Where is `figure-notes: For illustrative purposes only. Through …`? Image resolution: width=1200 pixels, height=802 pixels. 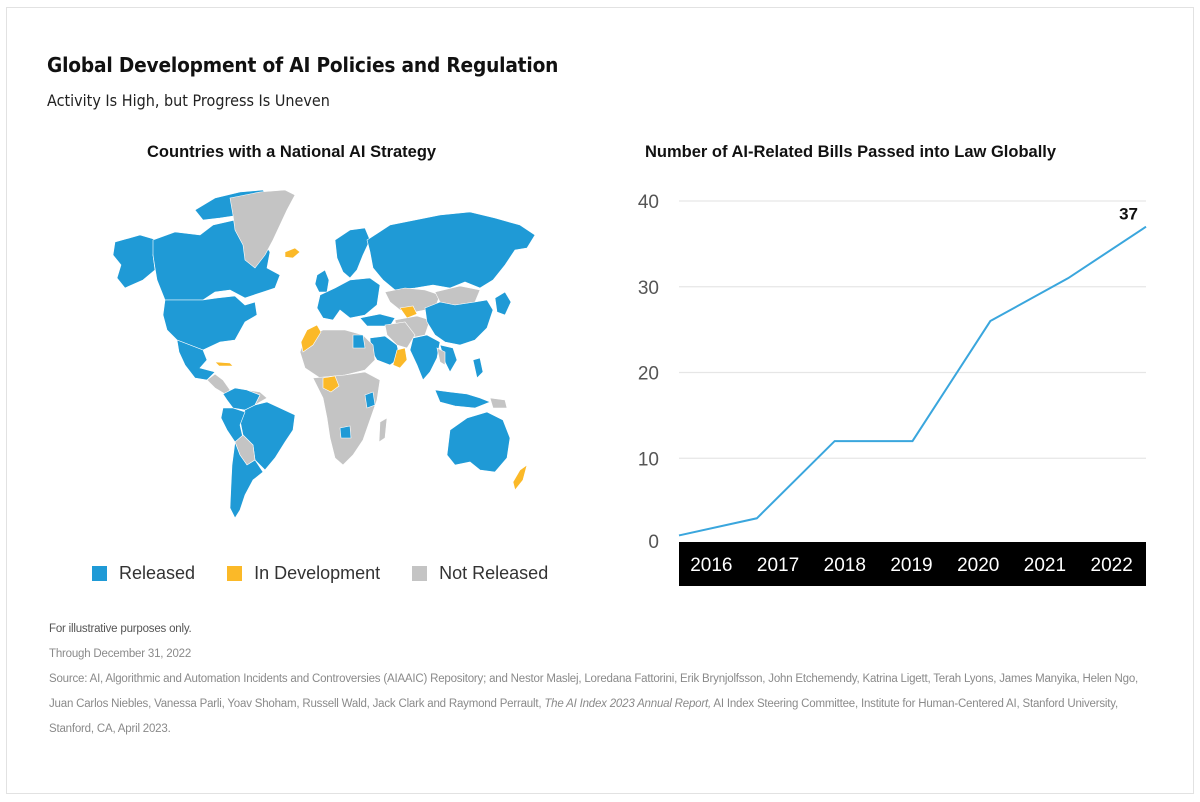 figure-notes: For illustrative purposes only. Through … is located at coordinates (604, 679).